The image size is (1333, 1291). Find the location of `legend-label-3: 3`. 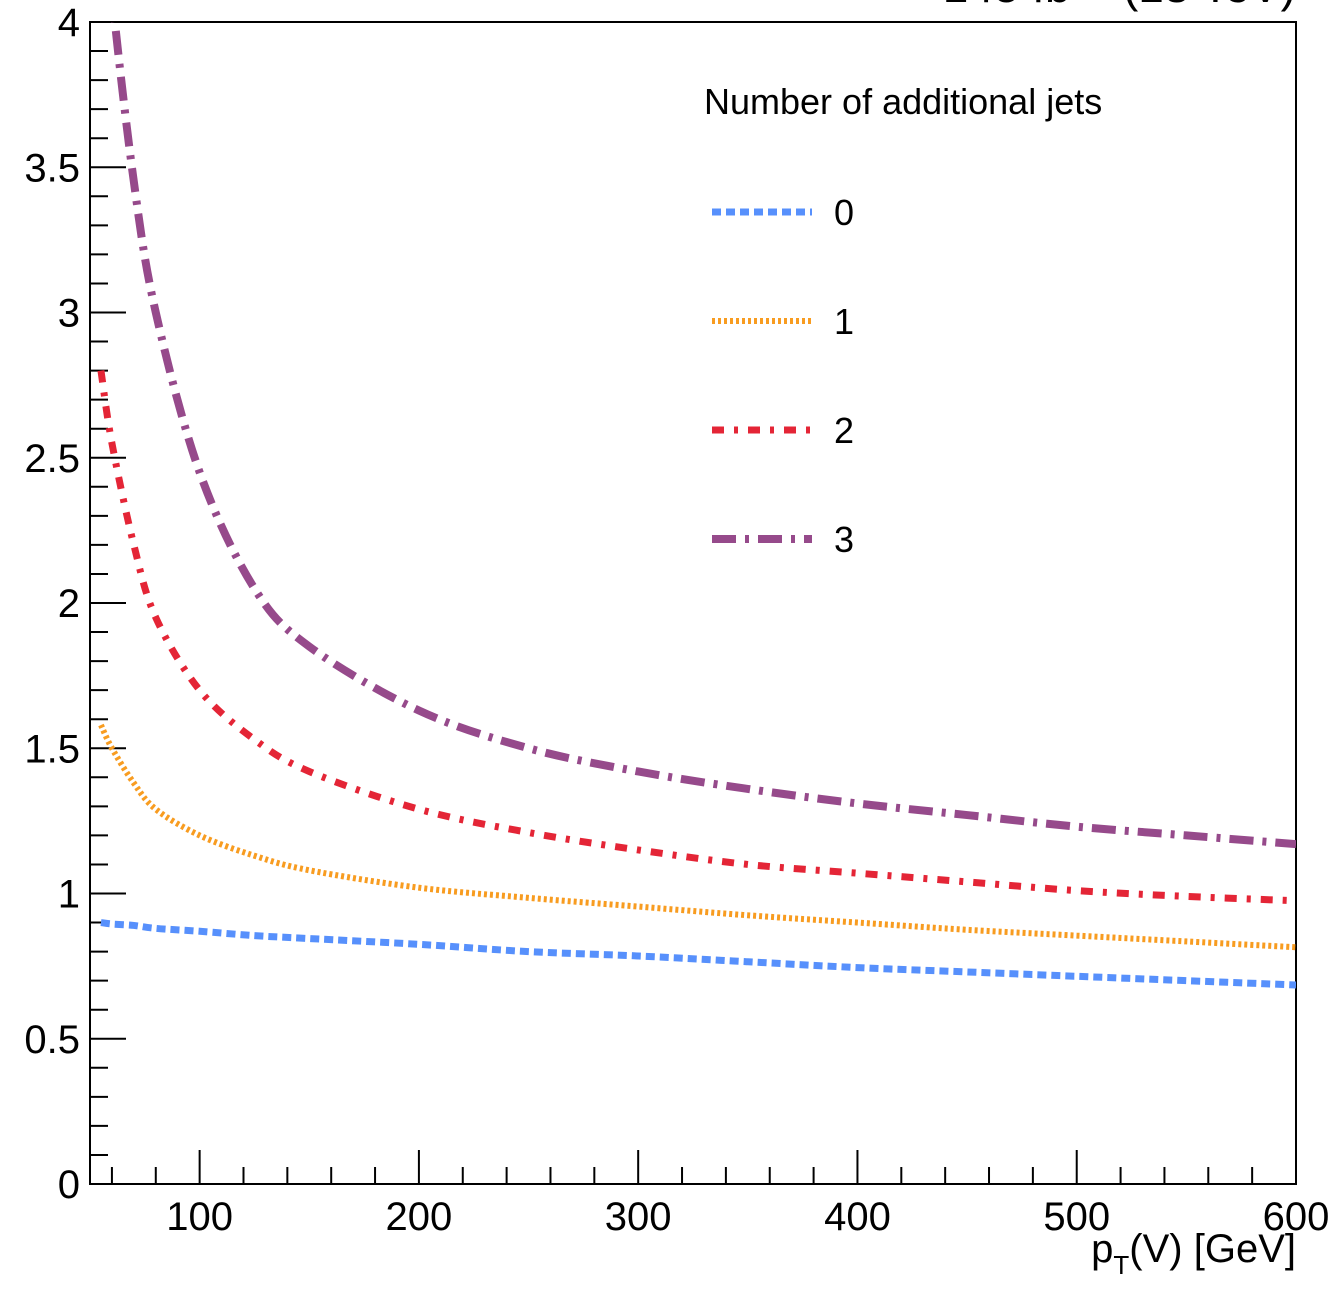

legend-label-3: 3 is located at coordinates (844, 539).